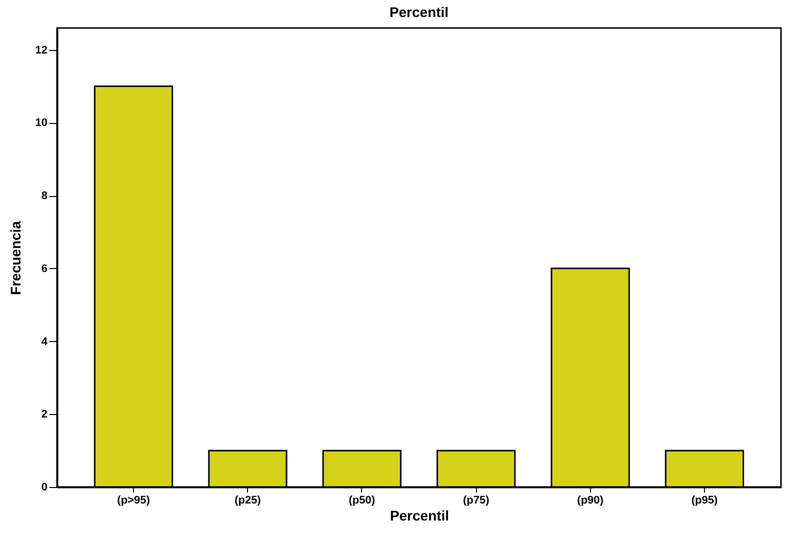 The width and height of the screenshot is (794, 545). What do you see at coordinates (248, 500) in the screenshot?
I see `x-tick-label: (p25)` at bounding box center [248, 500].